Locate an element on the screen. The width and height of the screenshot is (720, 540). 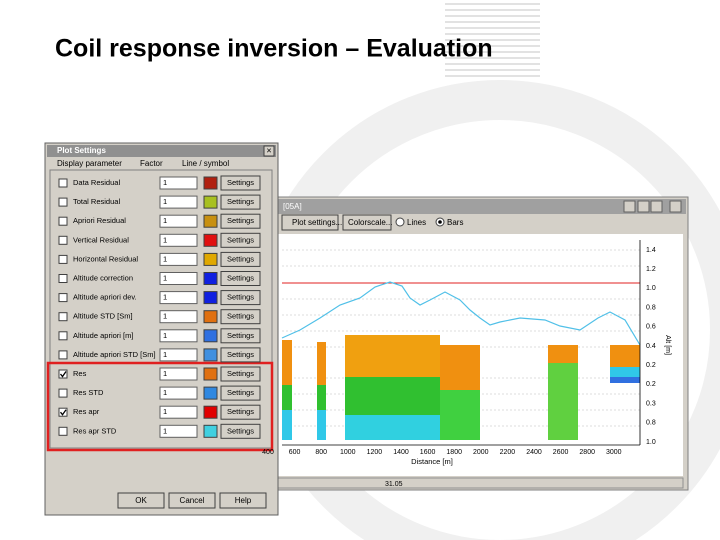
row-label: Altitude STD [Sm] is located at coordinates (103, 316).